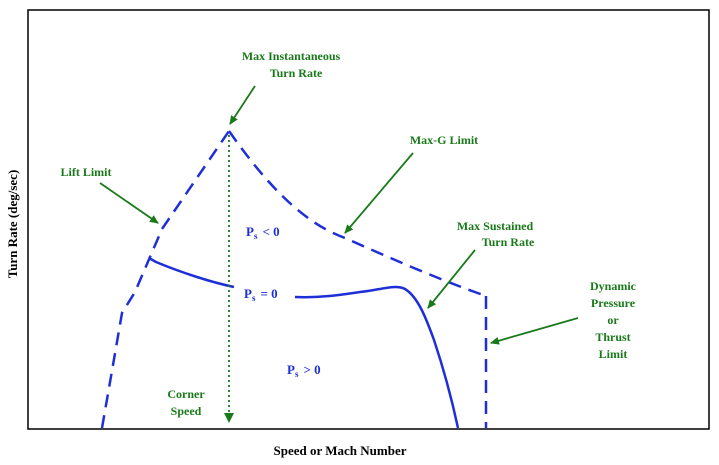 The height and width of the screenshot is (465, 719). Describe the element at coordinates (263, 232) in the screenshot. I see `region-ps-less-than-zero: Ps < 0` at that location.